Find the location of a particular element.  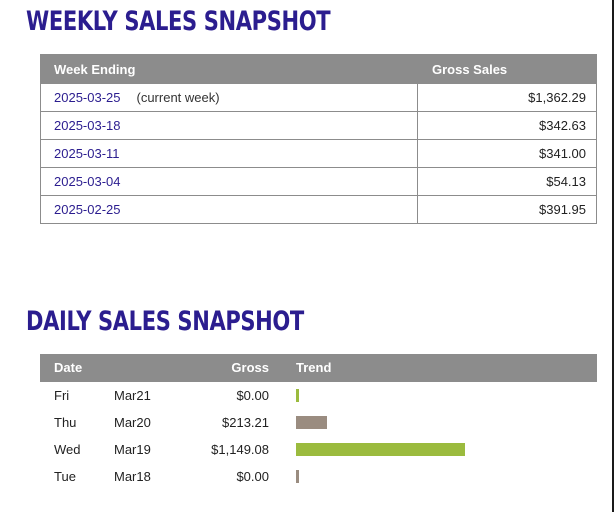

table-row: 2025-03-25 (current week) $1,362.29 is located at coordinates (318, 97).